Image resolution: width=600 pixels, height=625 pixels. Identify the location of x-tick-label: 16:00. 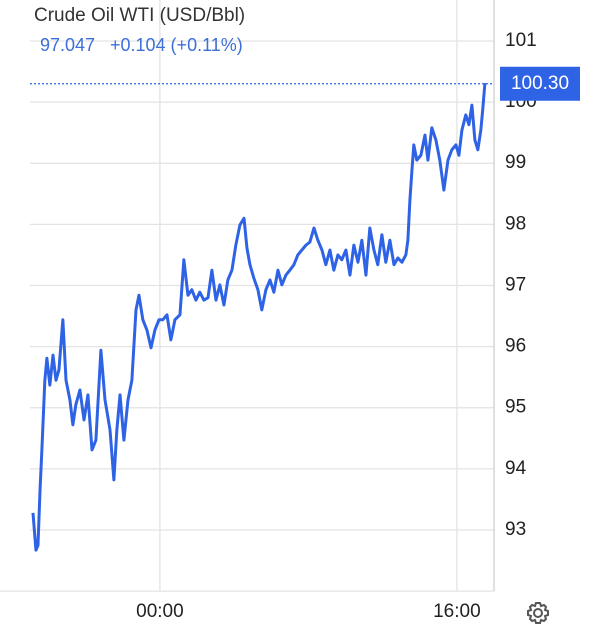
(457, 611).